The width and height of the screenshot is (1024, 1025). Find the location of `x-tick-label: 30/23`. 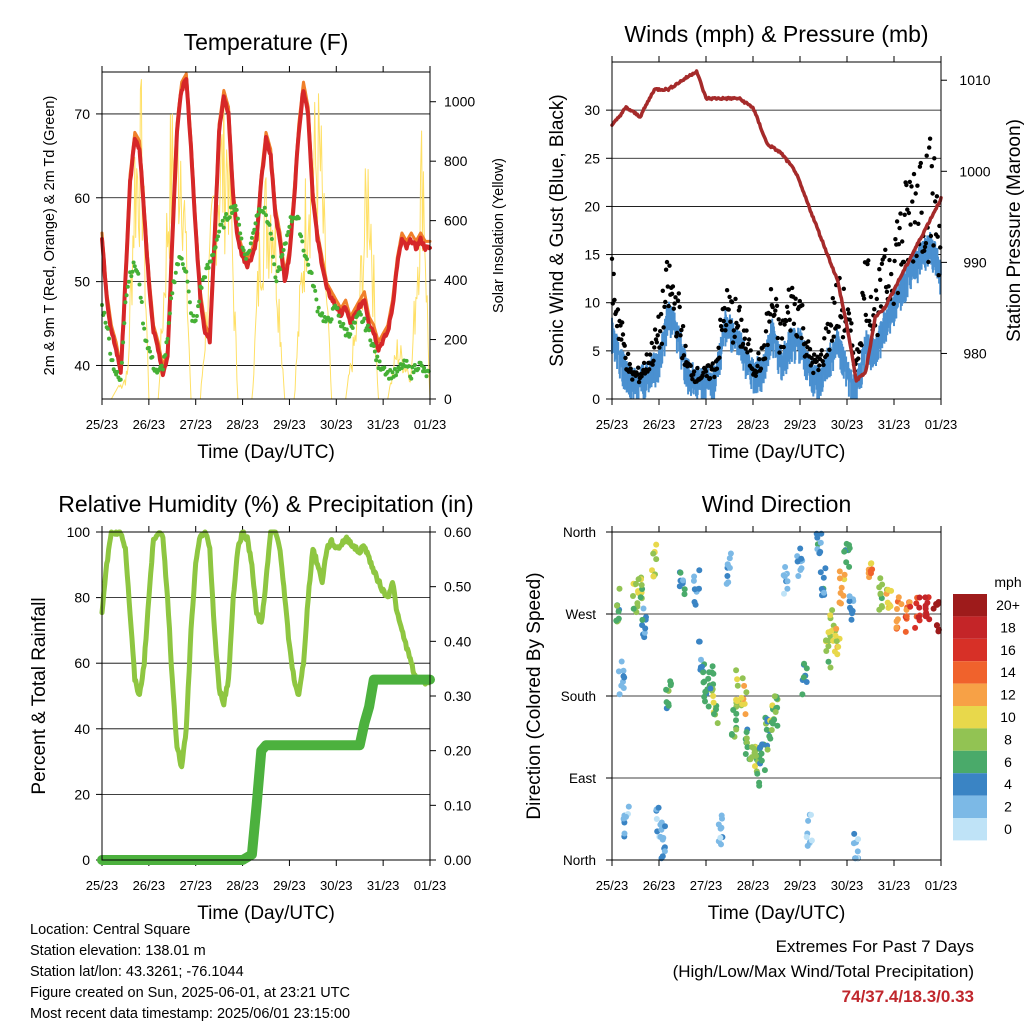

x-tick-label: 30/23 is located at coordinates (336, 885).